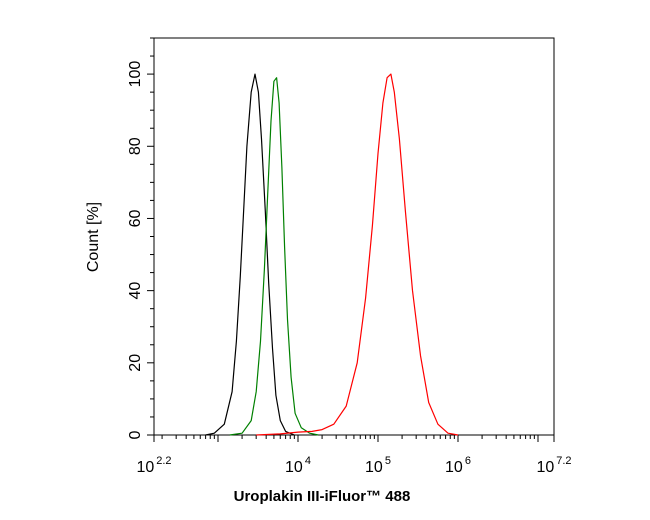 The width and height of the screenshot is (650, 520). I want to click on y-tick-label: 100, so click(135, 74).